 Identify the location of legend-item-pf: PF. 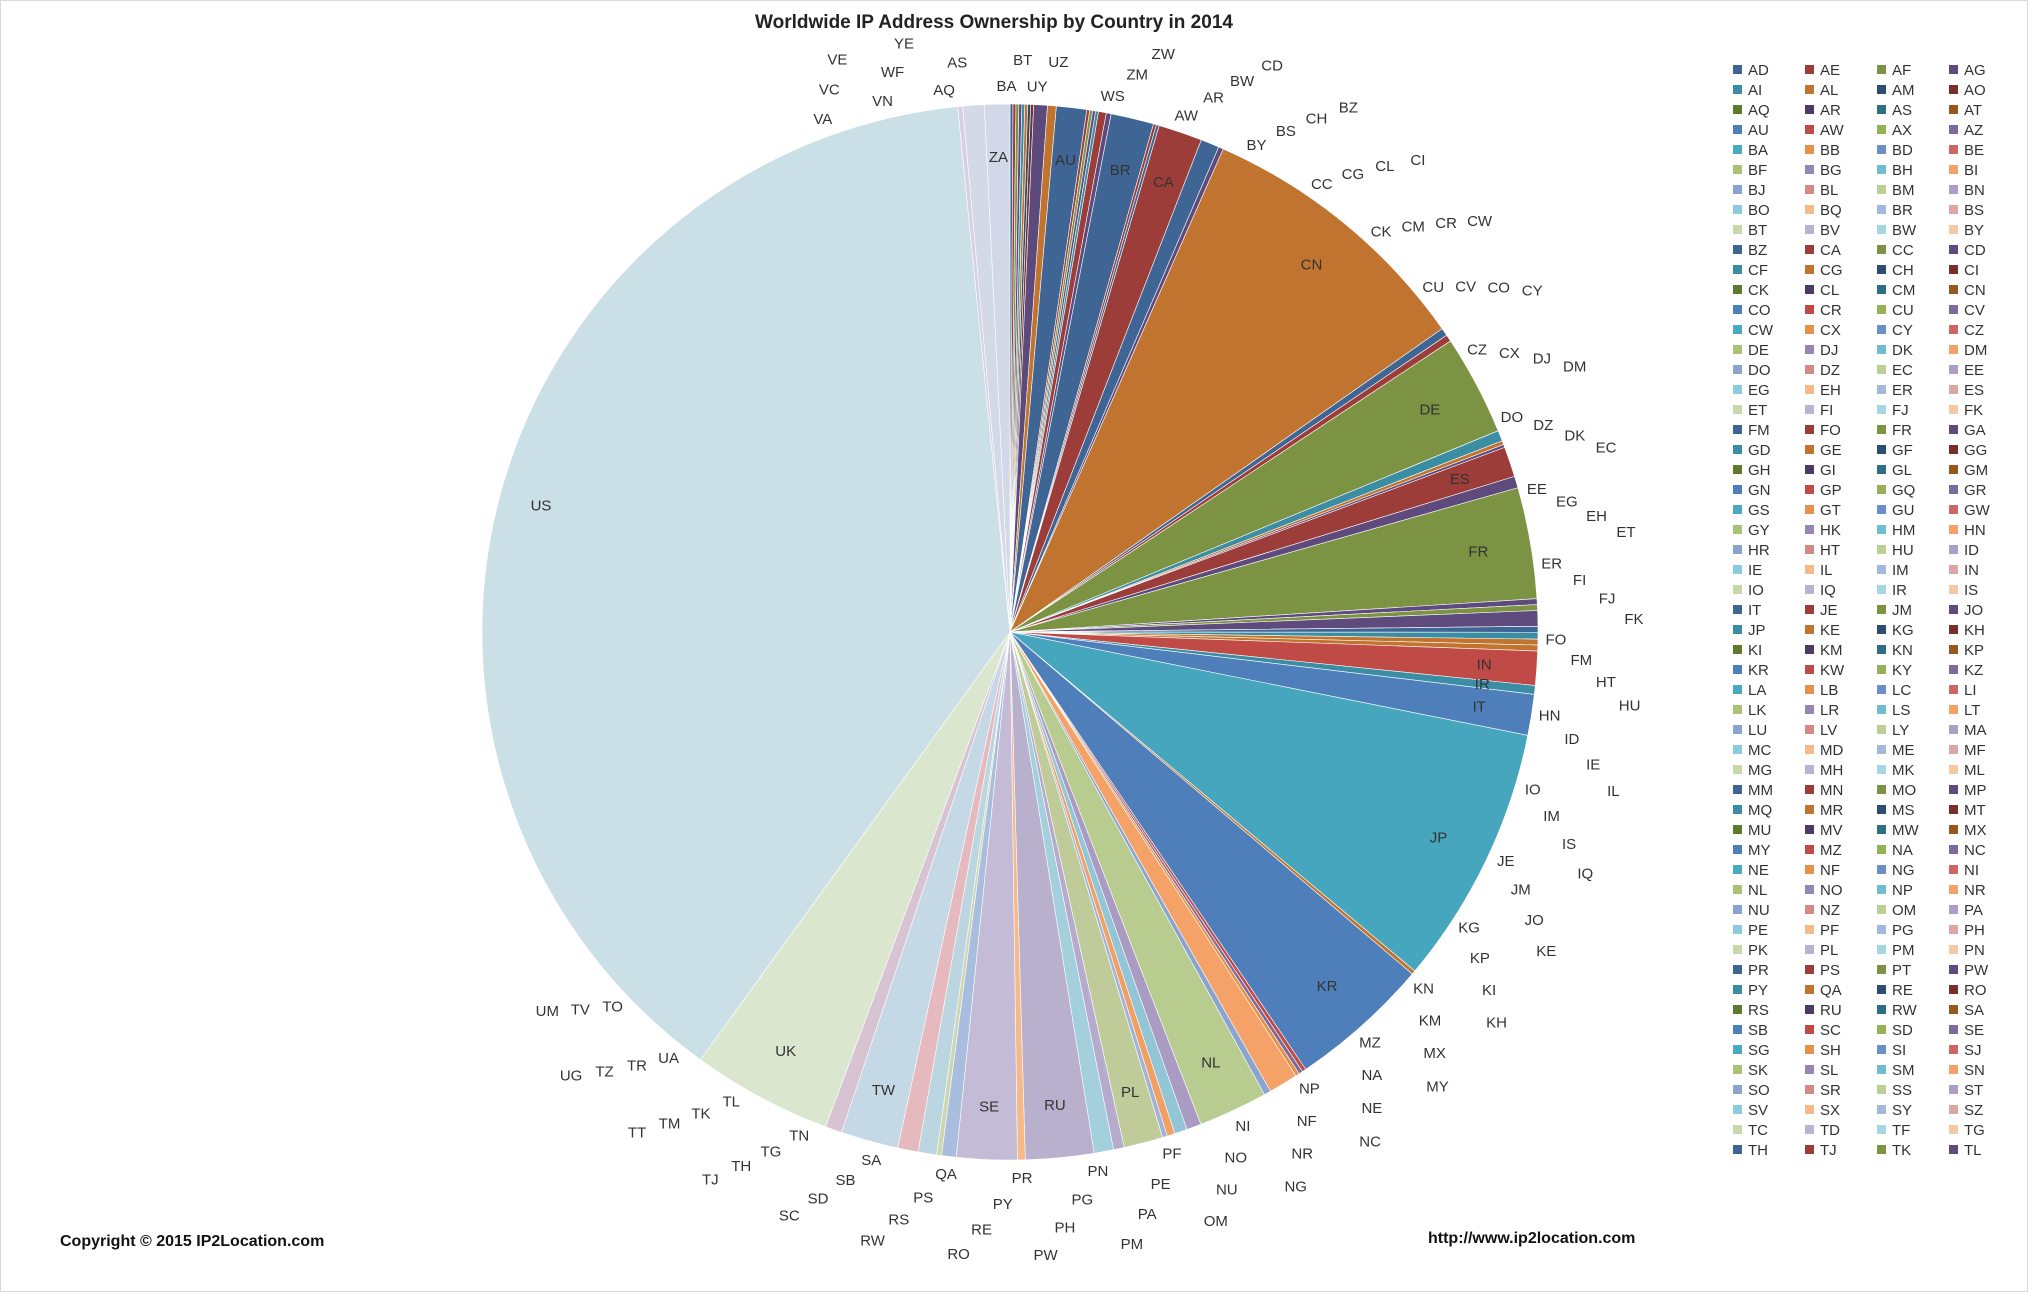
(1841, 931).